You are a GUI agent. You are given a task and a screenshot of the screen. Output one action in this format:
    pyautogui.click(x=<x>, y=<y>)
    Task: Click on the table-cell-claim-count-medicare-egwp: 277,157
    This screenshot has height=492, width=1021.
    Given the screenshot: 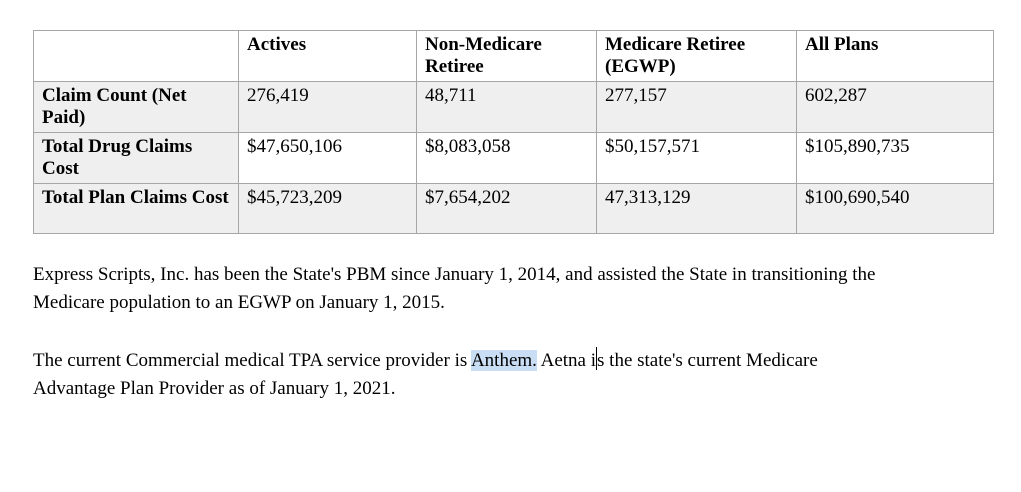 What is the action you would take?
    pyautogui.click(x=696, y=107)
    